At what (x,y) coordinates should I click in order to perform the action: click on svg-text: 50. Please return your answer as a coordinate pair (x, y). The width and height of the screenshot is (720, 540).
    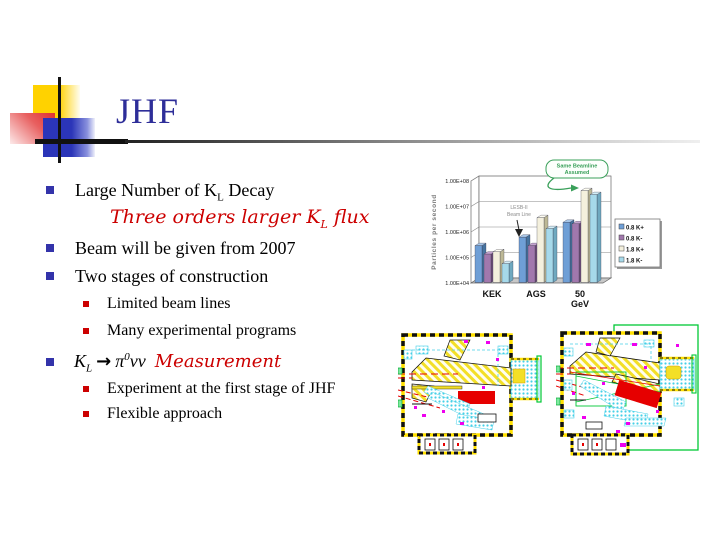
    Looking at the image, I should click on (580, 294).